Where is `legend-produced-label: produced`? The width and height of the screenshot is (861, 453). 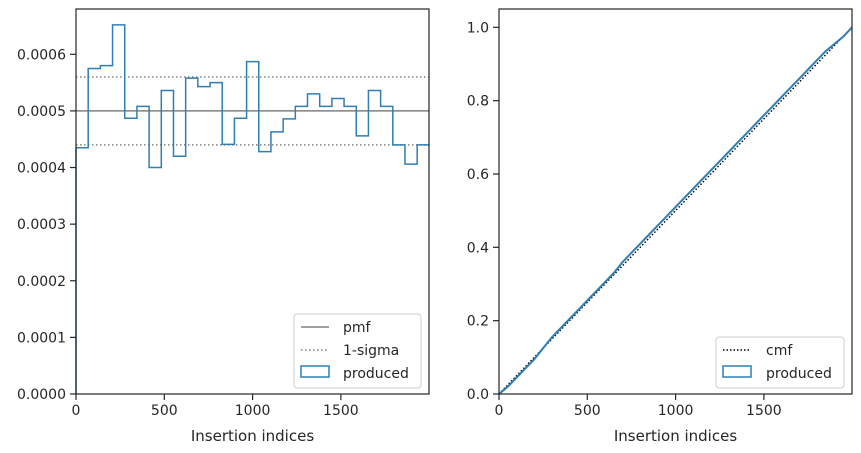
legend-produced-label: produced is located at coordinates (376, 374).